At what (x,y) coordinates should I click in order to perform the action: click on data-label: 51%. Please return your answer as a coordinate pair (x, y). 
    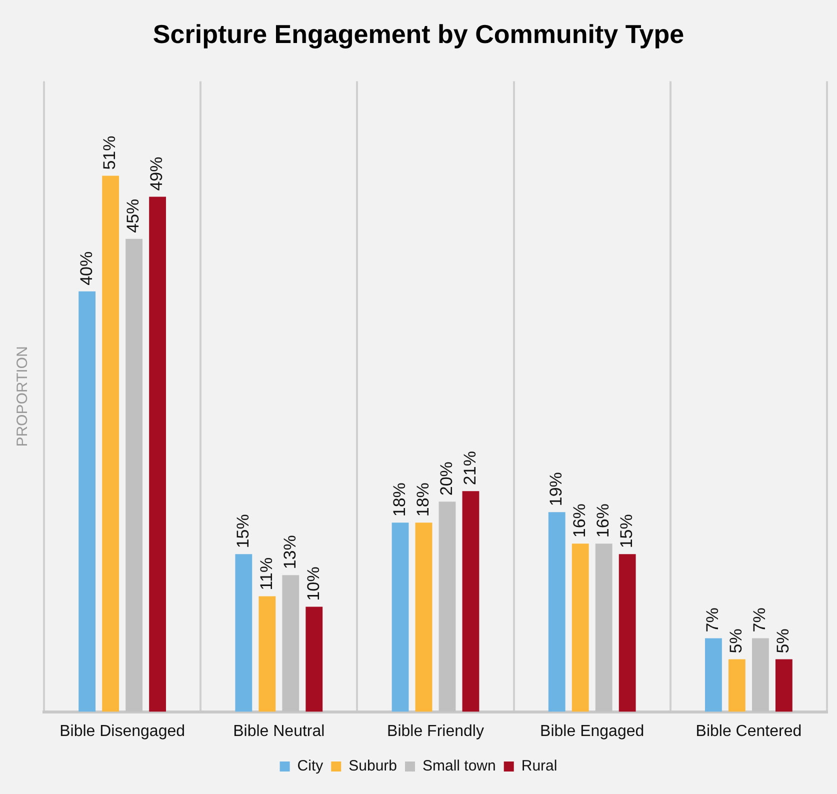
    Looking at the image, I should click on (110, 153).